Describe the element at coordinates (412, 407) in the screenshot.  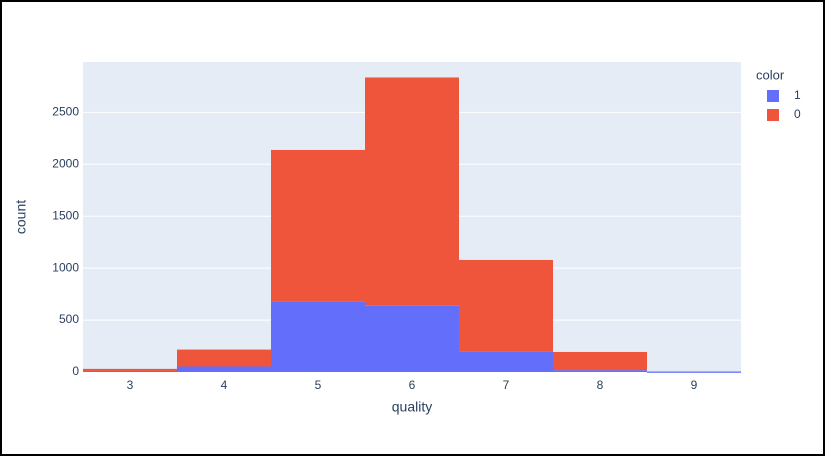
I see `x-axis-title: quality` at that location.